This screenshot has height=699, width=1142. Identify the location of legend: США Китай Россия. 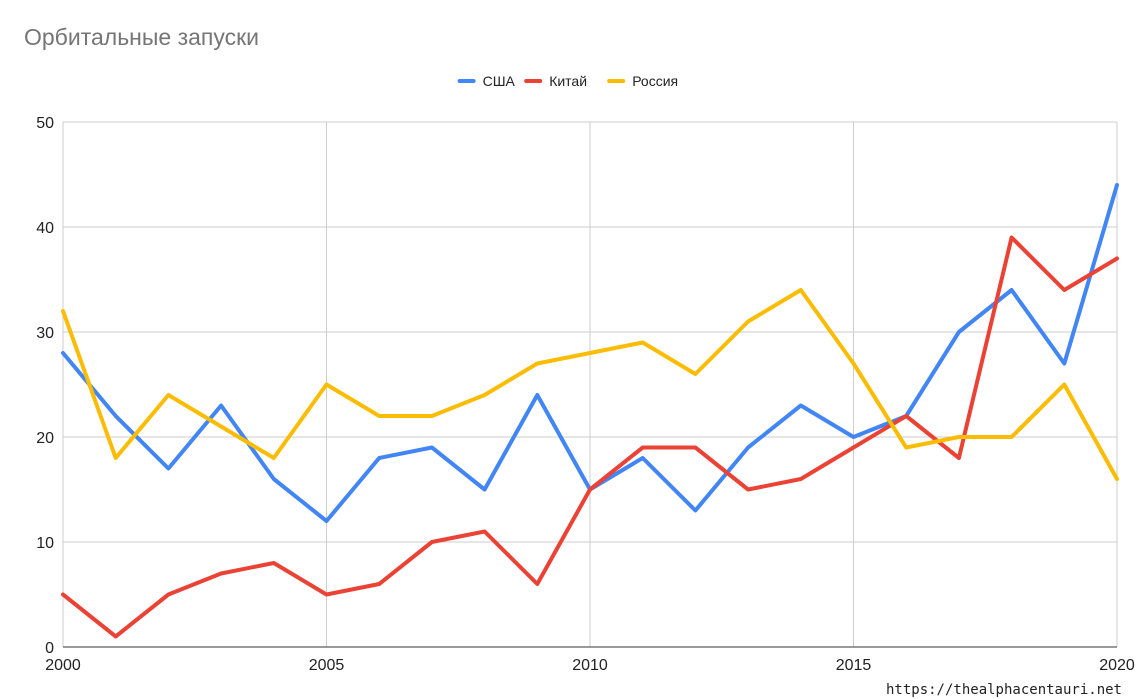
(568, 81).